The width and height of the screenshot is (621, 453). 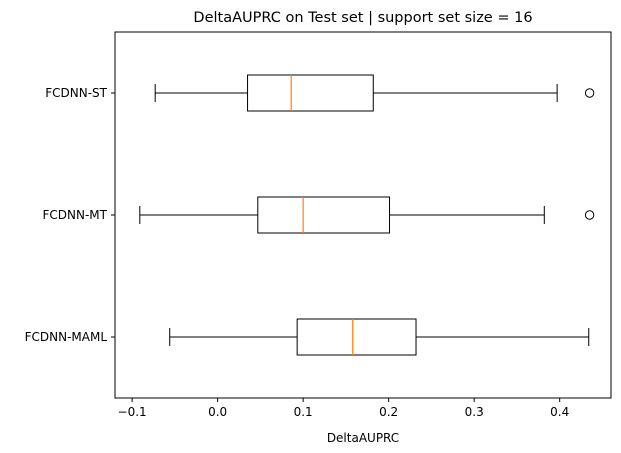 I want to click on x-tick-label-1: 0.0, so click(x=217, y=412).